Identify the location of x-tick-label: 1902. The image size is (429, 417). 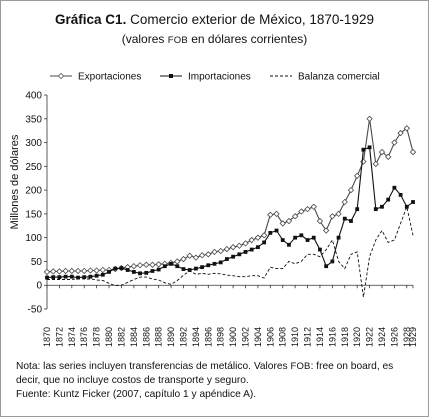
(246, 337).